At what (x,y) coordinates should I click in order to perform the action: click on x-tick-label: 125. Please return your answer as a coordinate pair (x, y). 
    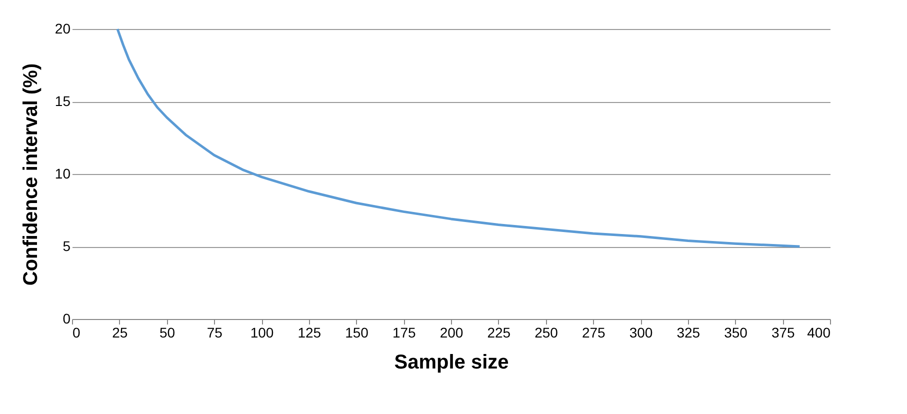
    Looking at the image, I should click on (310, 332).